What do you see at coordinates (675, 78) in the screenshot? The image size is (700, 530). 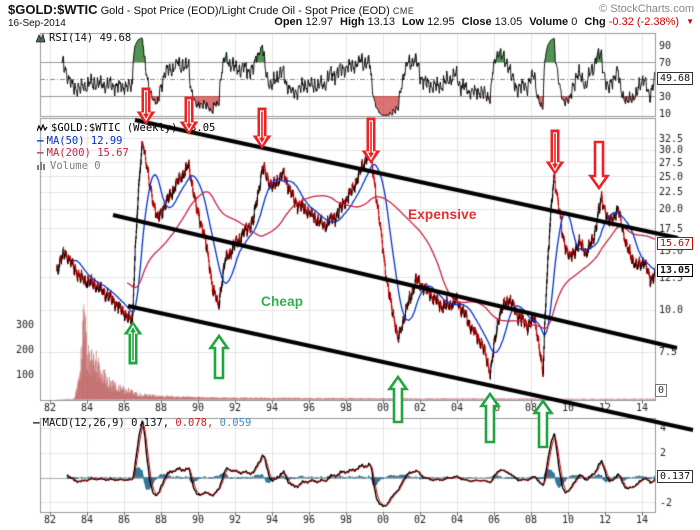 I see `rsi-value-box: 49.68` at bounding box center [675, 78].